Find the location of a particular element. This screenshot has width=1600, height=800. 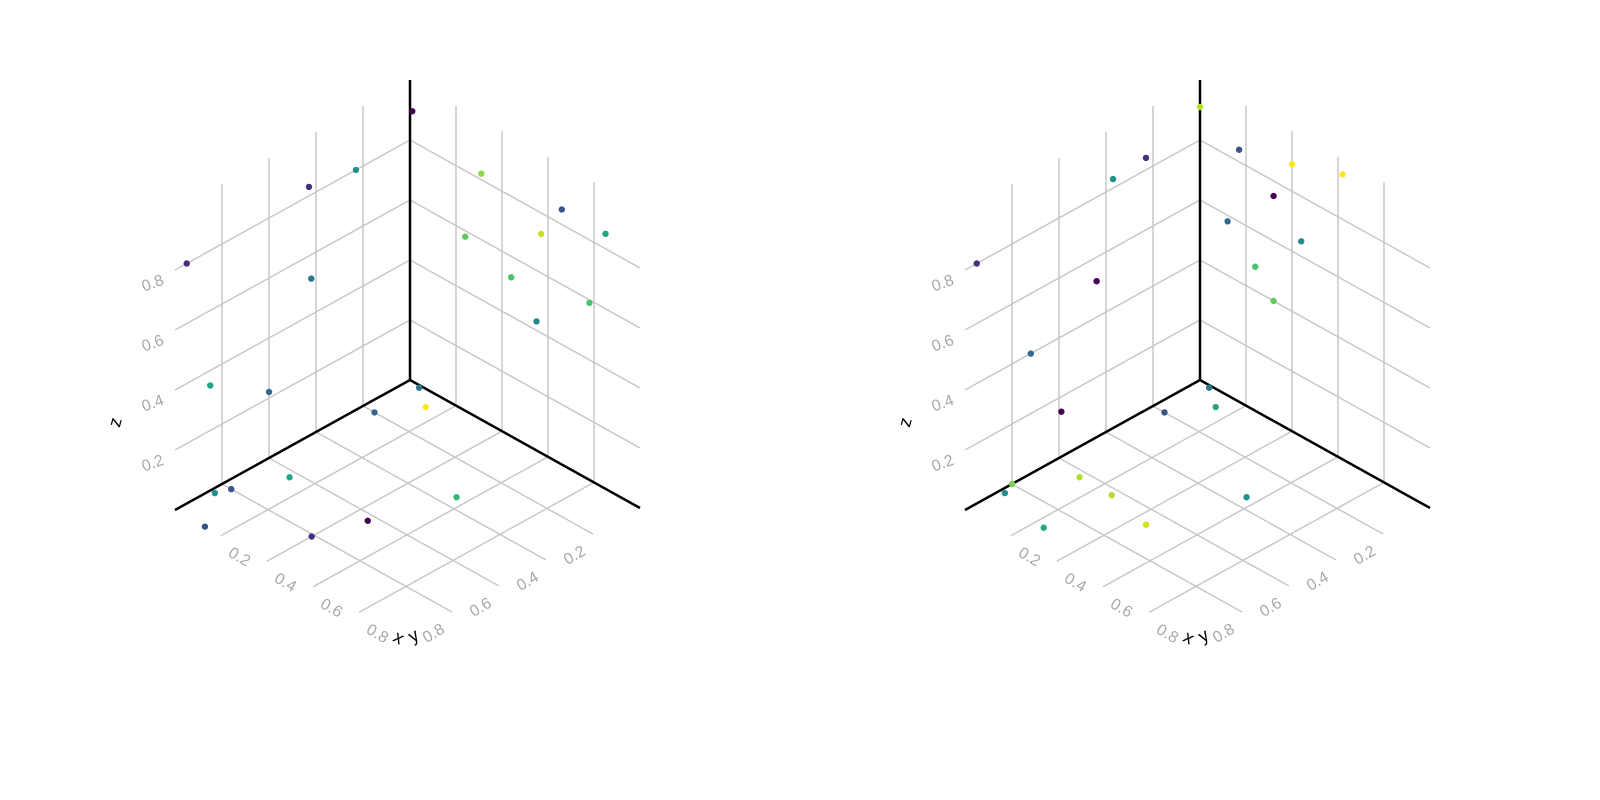

z-axis-label: z is located at coordinates (115, 422).